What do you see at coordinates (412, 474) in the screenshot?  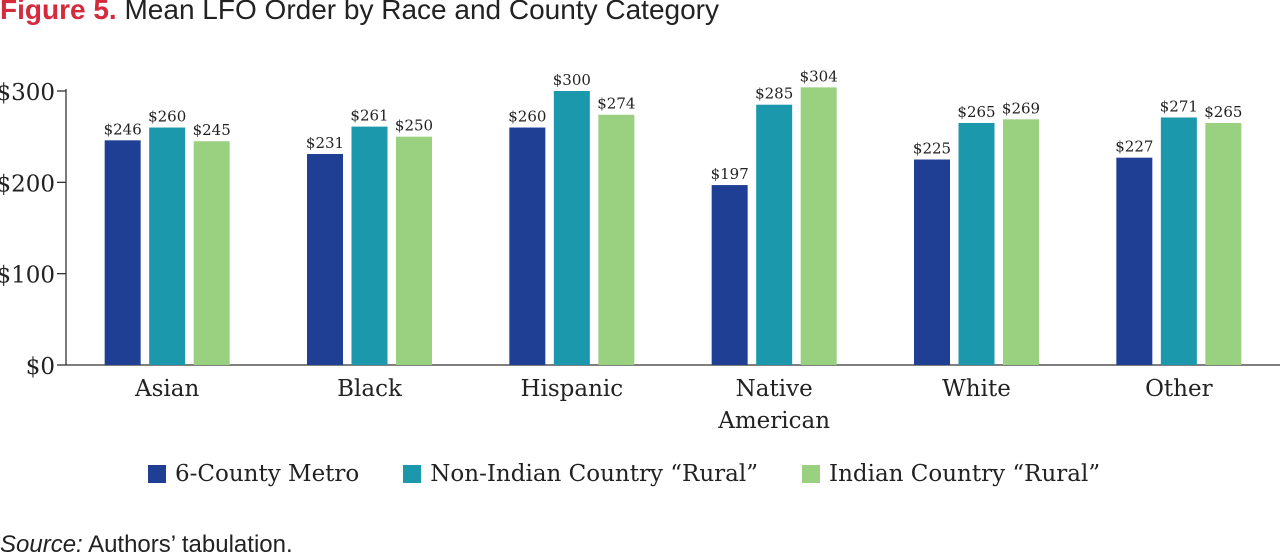 I see `legend-swatch-non-indian-country-rural` at bounding box center [412, 474].